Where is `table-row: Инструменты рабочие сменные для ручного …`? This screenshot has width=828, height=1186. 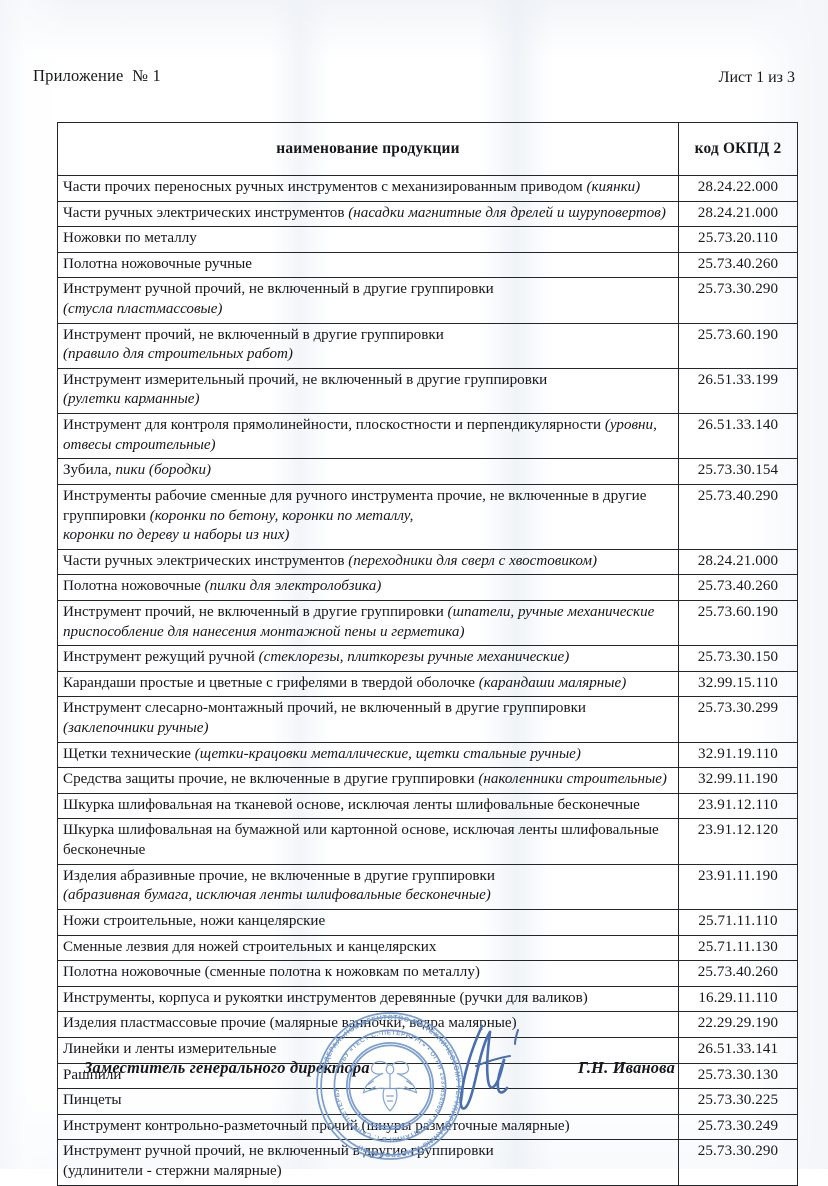 table-row: Инструменты рабочие сменные для ручного … is located at coordinates (427, 516).